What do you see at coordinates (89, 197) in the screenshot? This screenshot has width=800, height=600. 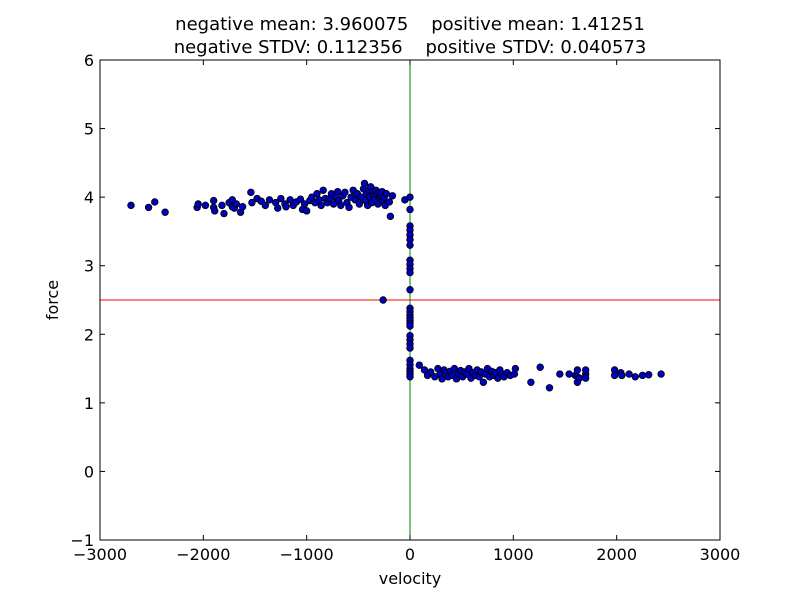 I see `y-tick-label: 4` at bounding box center [89, 197].